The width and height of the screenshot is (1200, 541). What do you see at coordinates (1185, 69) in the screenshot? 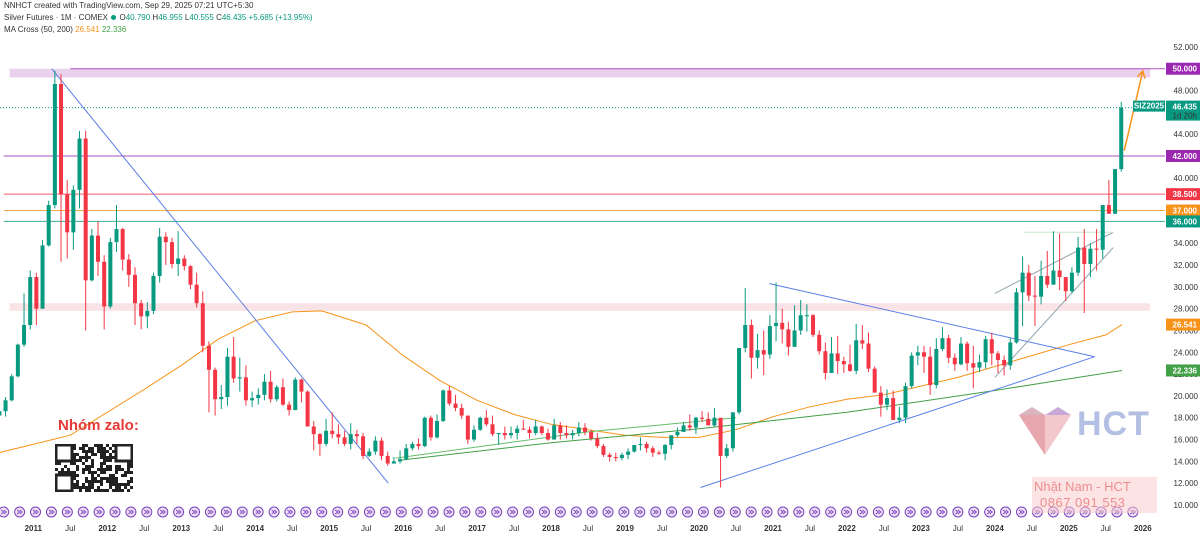
I see `level-tag-label: 50.000` at bounding box center [1185, 69].